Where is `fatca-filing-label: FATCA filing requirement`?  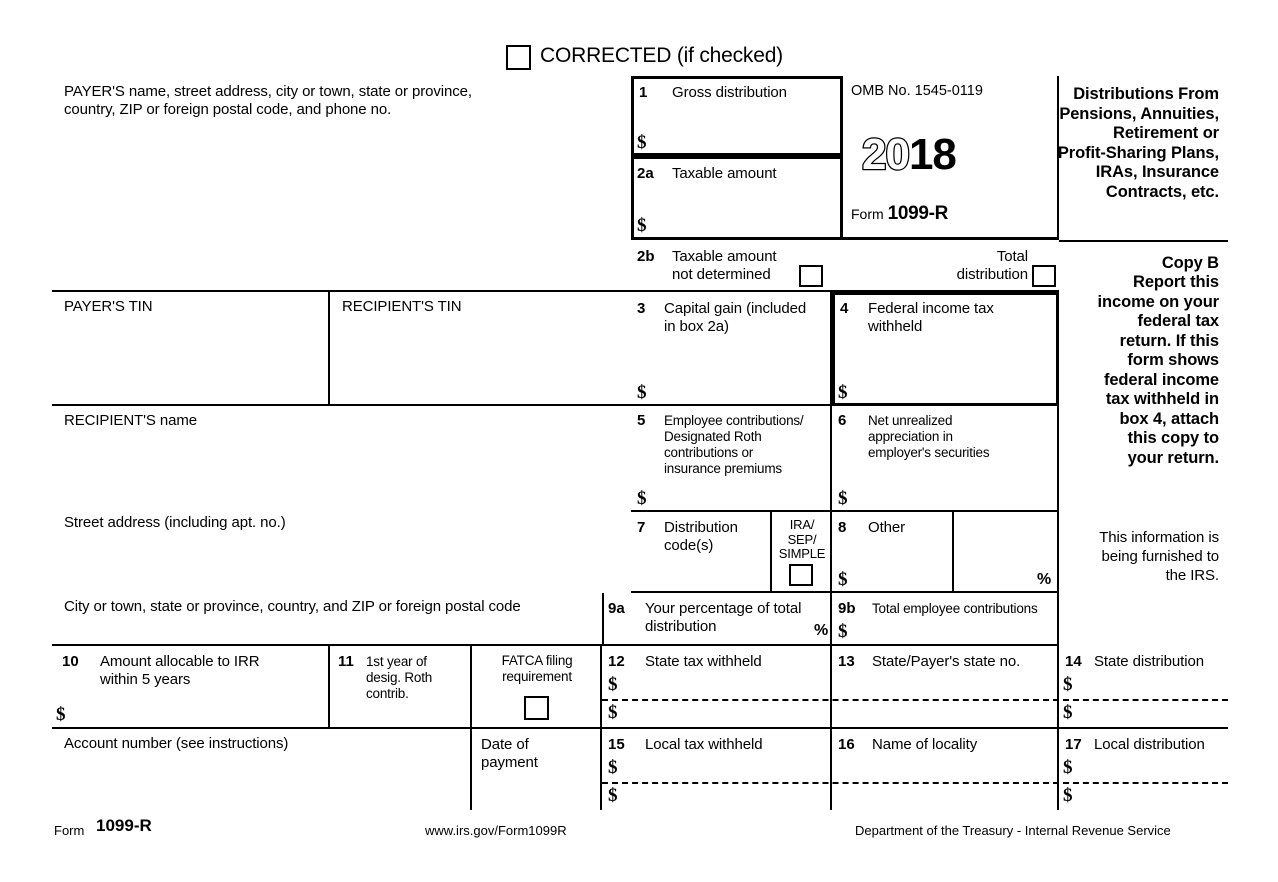 fatca-filing-label: FATCA filing requirement is located at coordinates (537, 668).